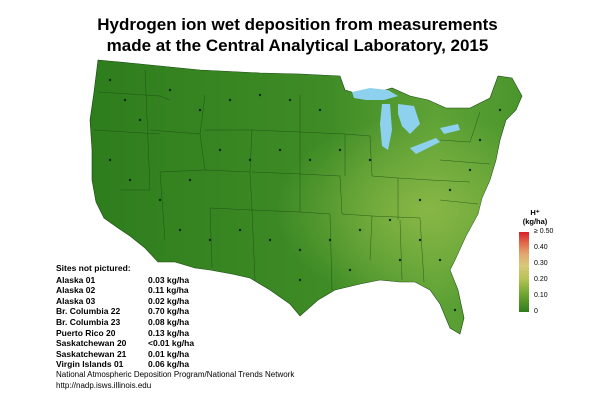 This screenshot has width=595, height=400. Describe the element at coordinates (125, 364) in the screenshot. I see `site-row: Virgin Islands 01 0.06 kg/ha` at that location.